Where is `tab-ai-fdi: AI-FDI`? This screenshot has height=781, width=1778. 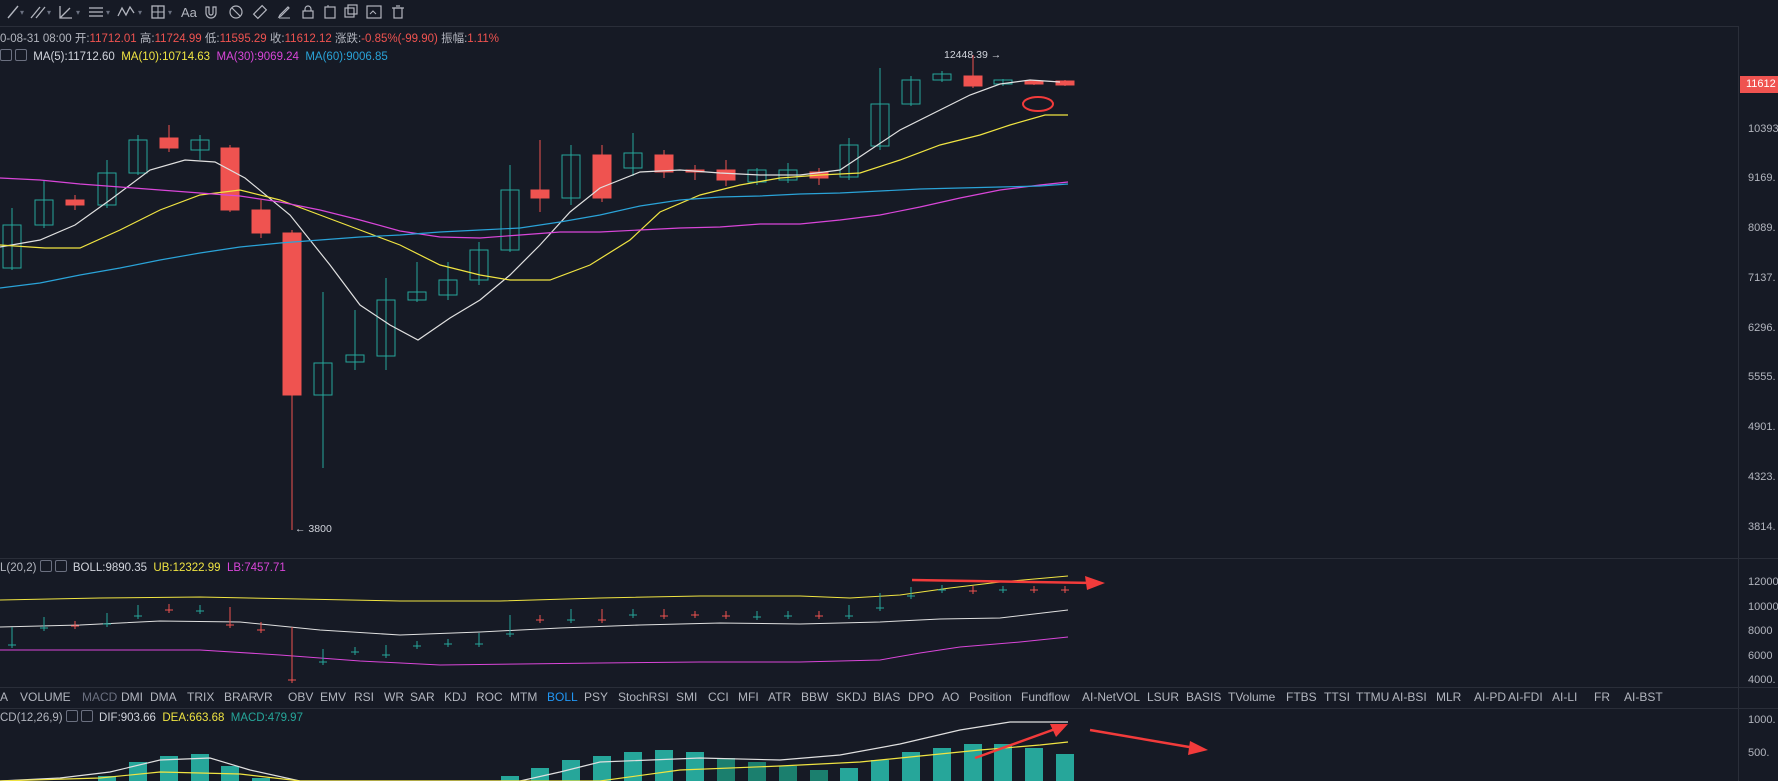 tab-ai-fdi: AI-FDI is located at coordinates (1525, 697).